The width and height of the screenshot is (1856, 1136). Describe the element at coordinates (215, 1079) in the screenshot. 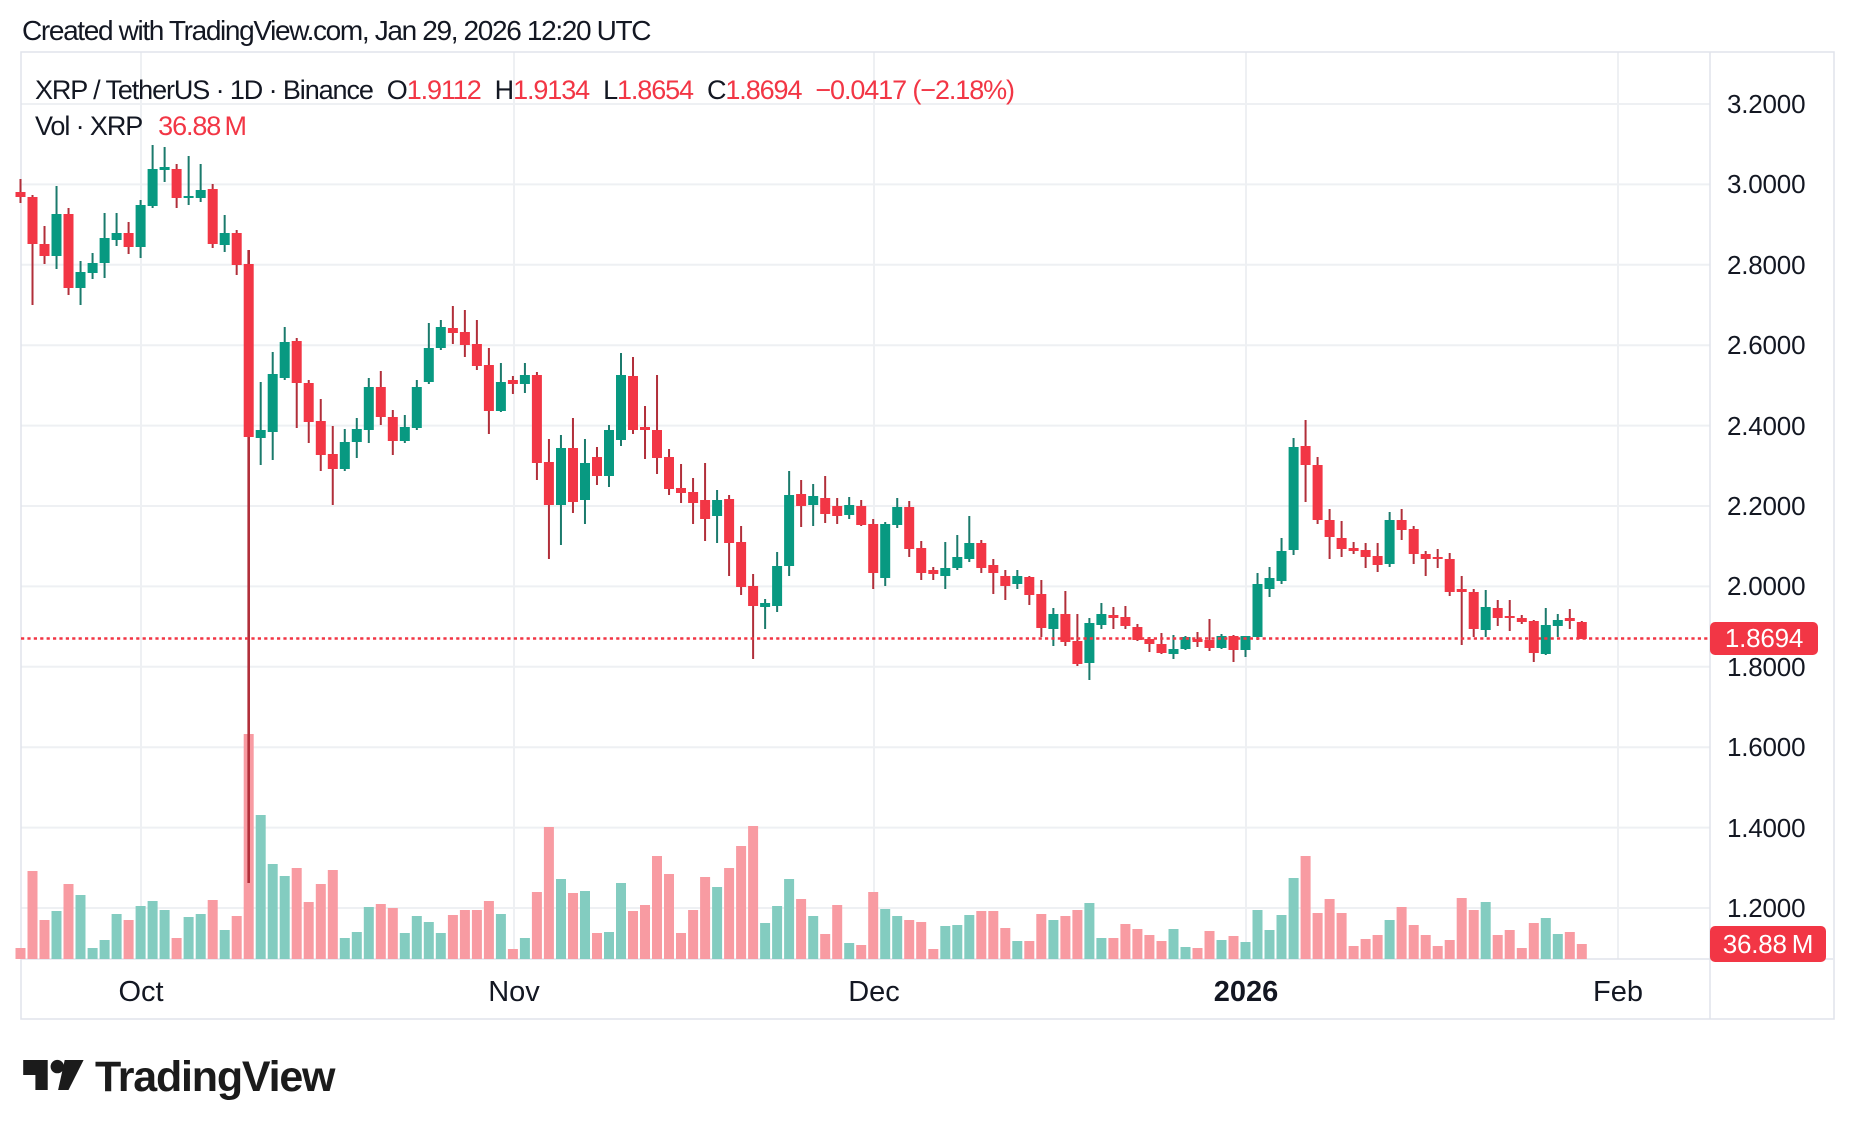

I see `svg-text: TradingView` at that location.